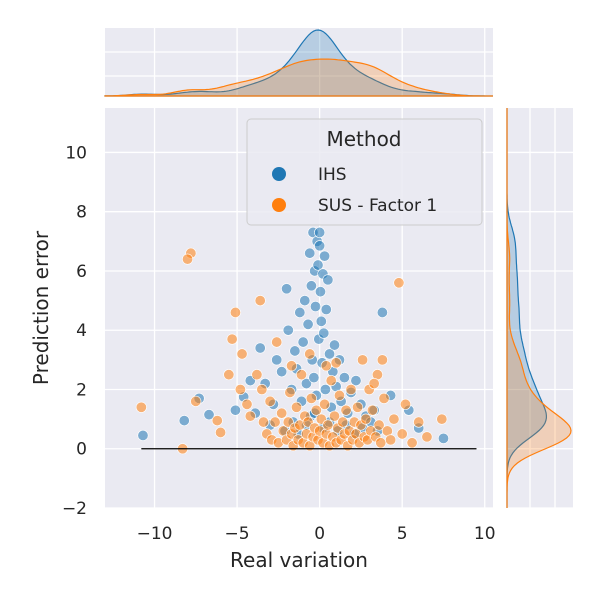  I want to click on x-tick-label: −10, so click(155, 534).